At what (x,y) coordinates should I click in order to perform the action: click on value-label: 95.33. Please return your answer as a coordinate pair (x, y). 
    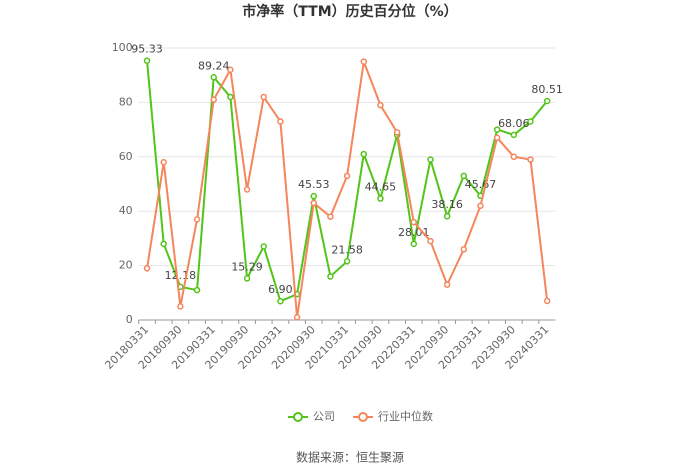
    Looking at the image, I should click on (147, 49).